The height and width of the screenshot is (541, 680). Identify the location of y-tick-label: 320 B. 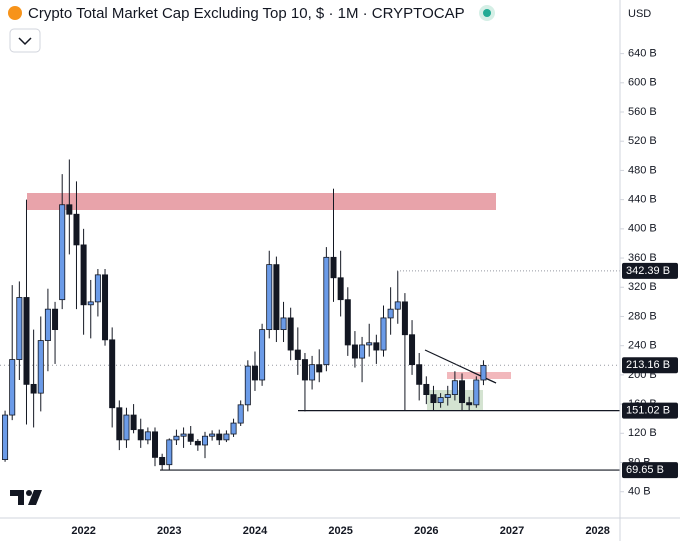
(642, 287).